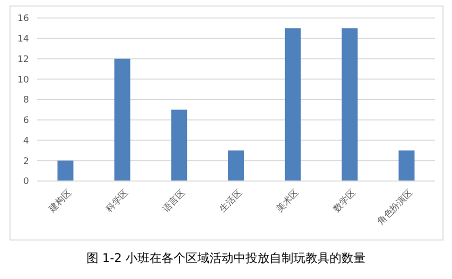 The image size is (452, 279). Describe the element at coordinates (174, 201) in the screenshot. I see `x-tick-label: 语言区` at that location.